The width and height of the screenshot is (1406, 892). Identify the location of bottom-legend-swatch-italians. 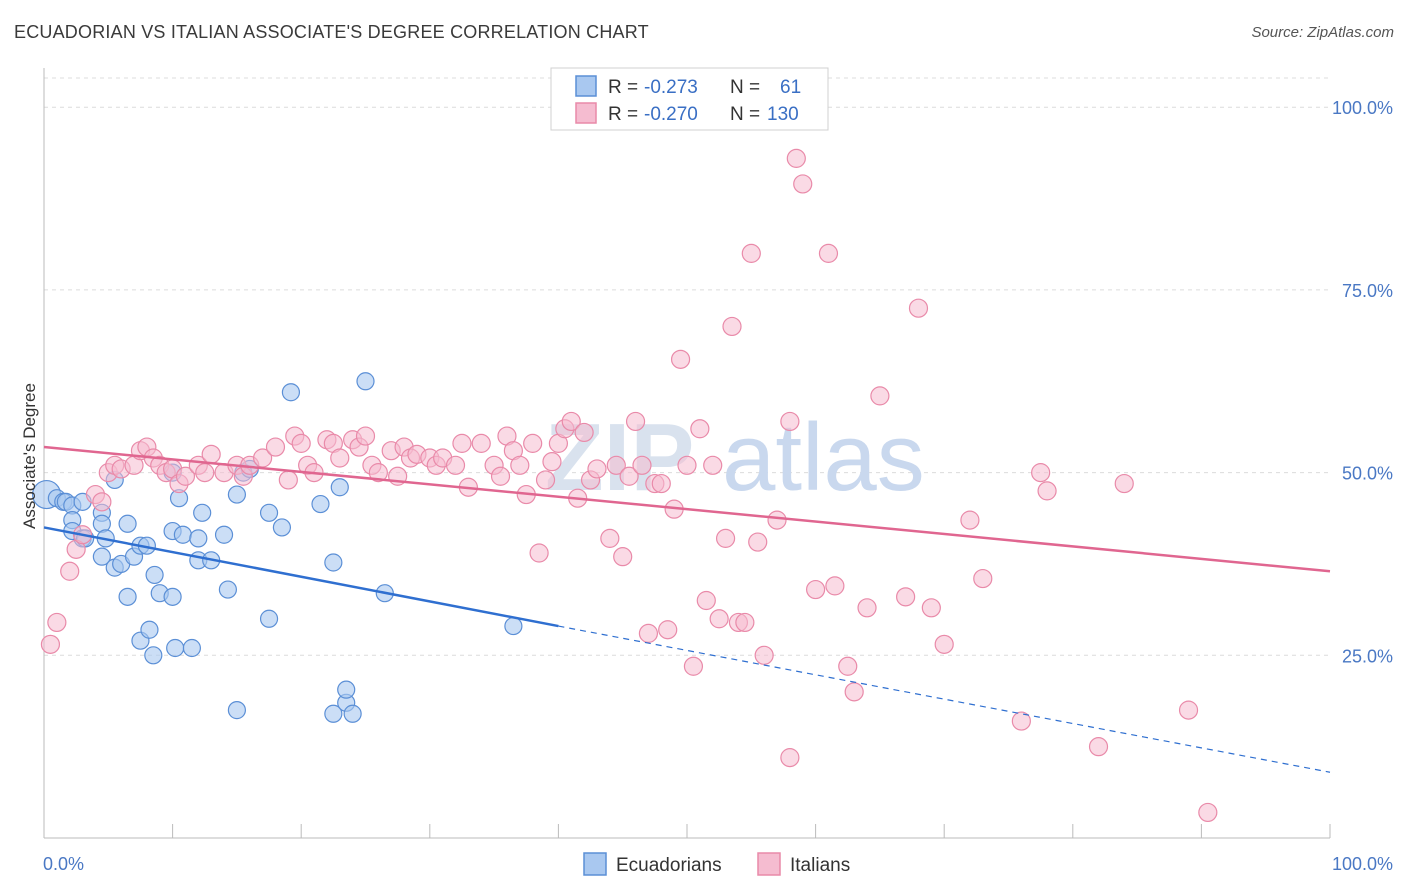
(769, 864).